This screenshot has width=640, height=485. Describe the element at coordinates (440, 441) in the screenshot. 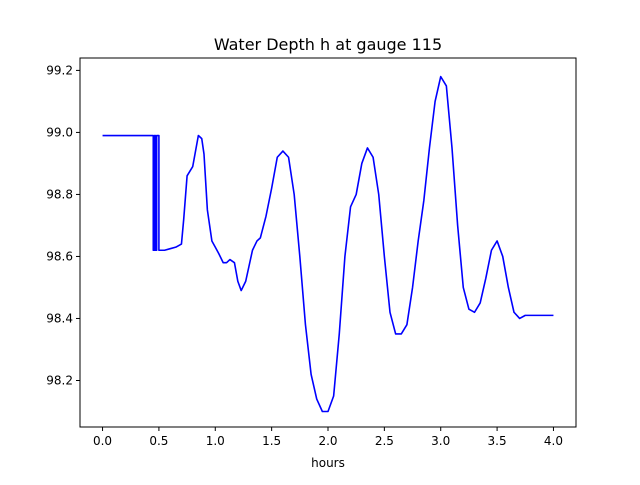

I see `x-tick-label: 3.0` at that location.